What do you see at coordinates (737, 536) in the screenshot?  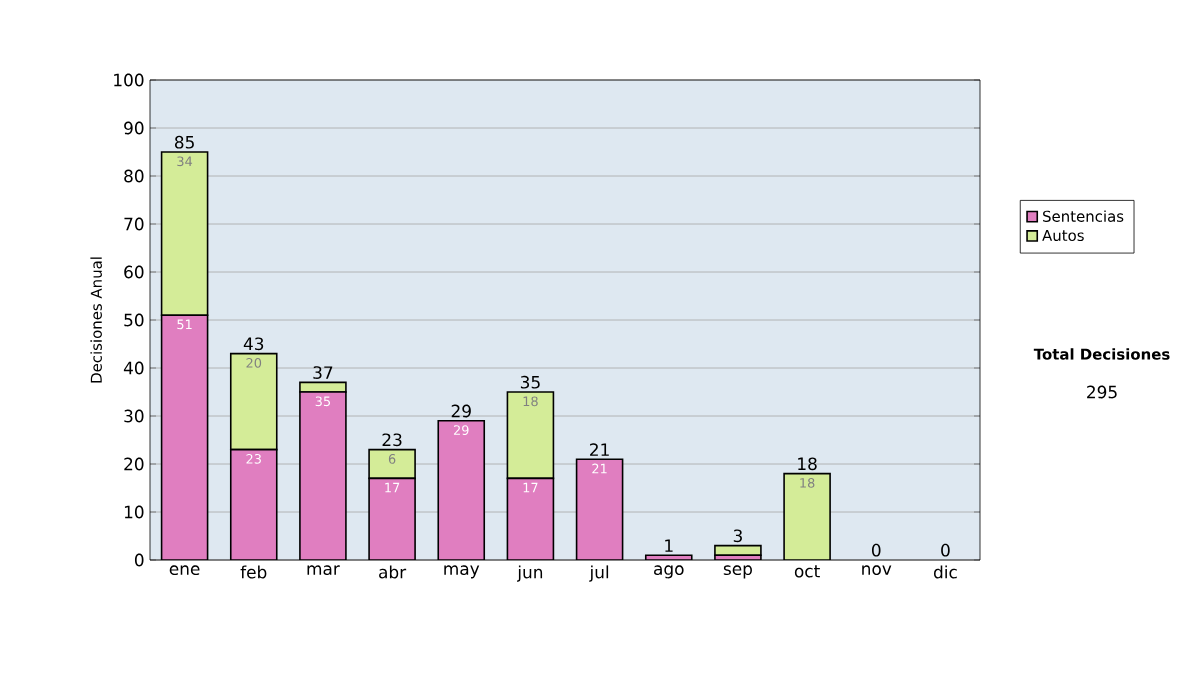 I see `total-label: 3` at bounding box center [737, 536].